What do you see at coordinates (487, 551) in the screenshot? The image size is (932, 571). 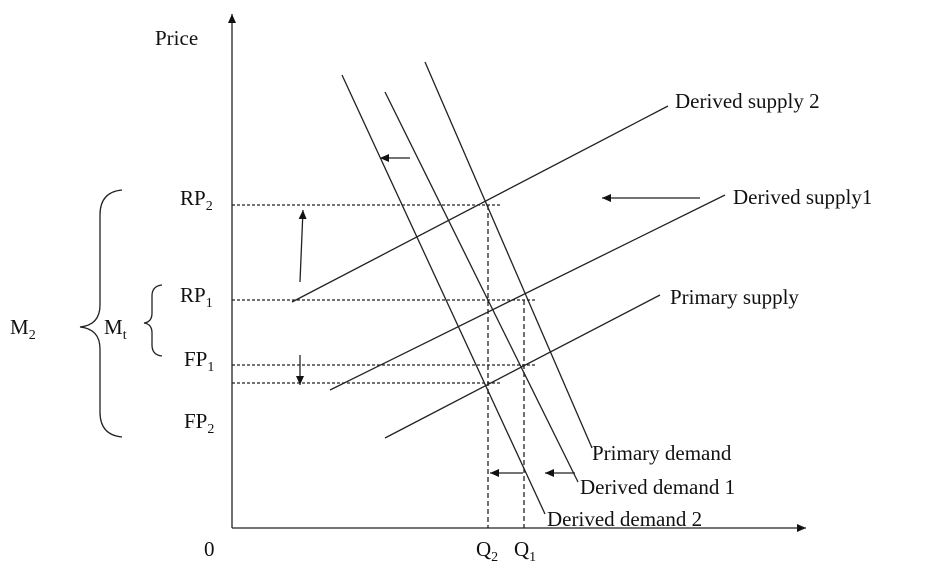 I see `quantity-label: Q2` at bounding box center [487, 551].